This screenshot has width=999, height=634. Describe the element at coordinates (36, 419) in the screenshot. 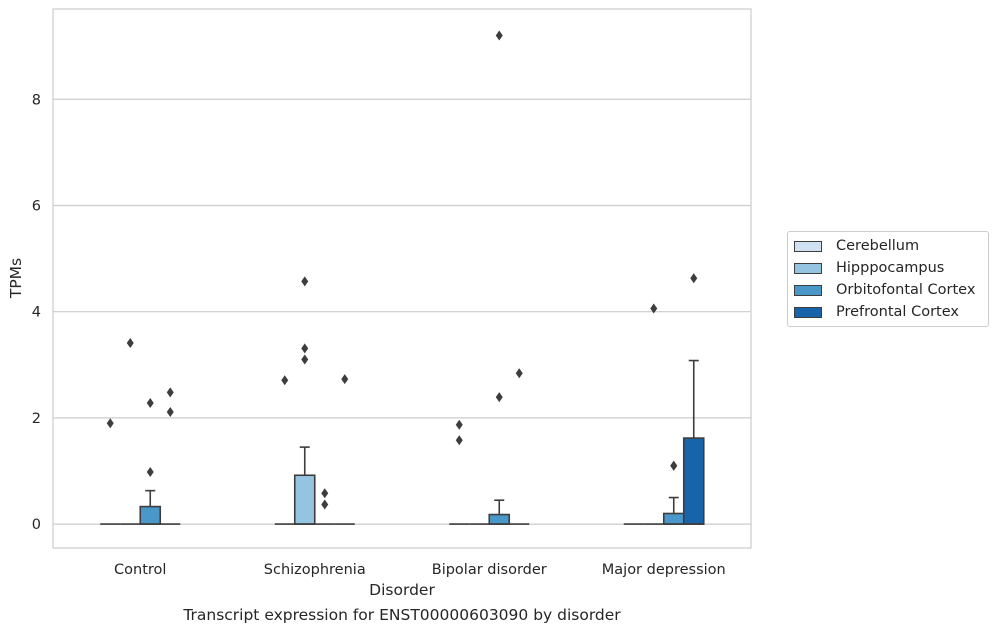

I see `y-tick-label: 2` at that location.